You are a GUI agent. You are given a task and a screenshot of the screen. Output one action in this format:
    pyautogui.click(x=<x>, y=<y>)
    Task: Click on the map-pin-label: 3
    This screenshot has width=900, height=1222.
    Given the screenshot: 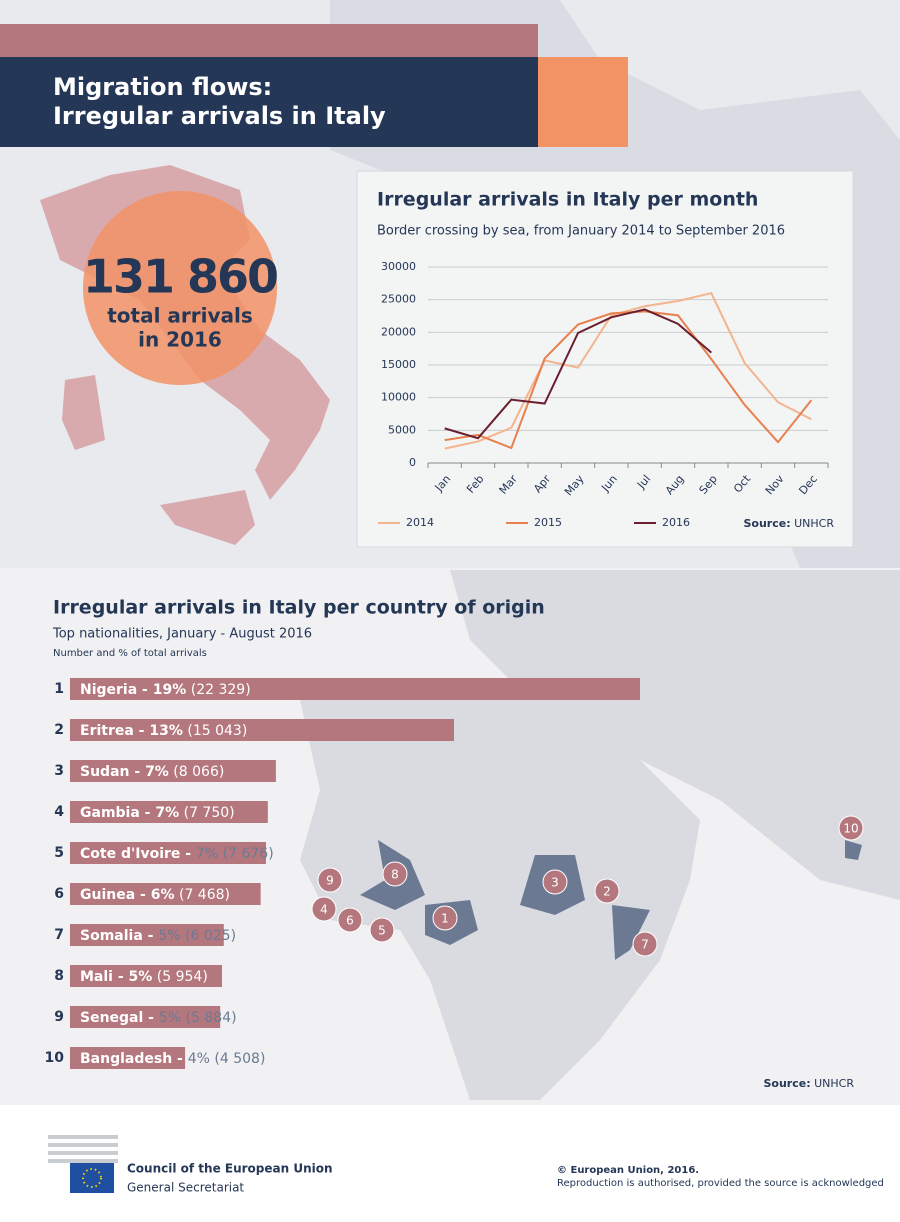 What is the action you would take?
    pyautogui.click(x=555, y=883)
    